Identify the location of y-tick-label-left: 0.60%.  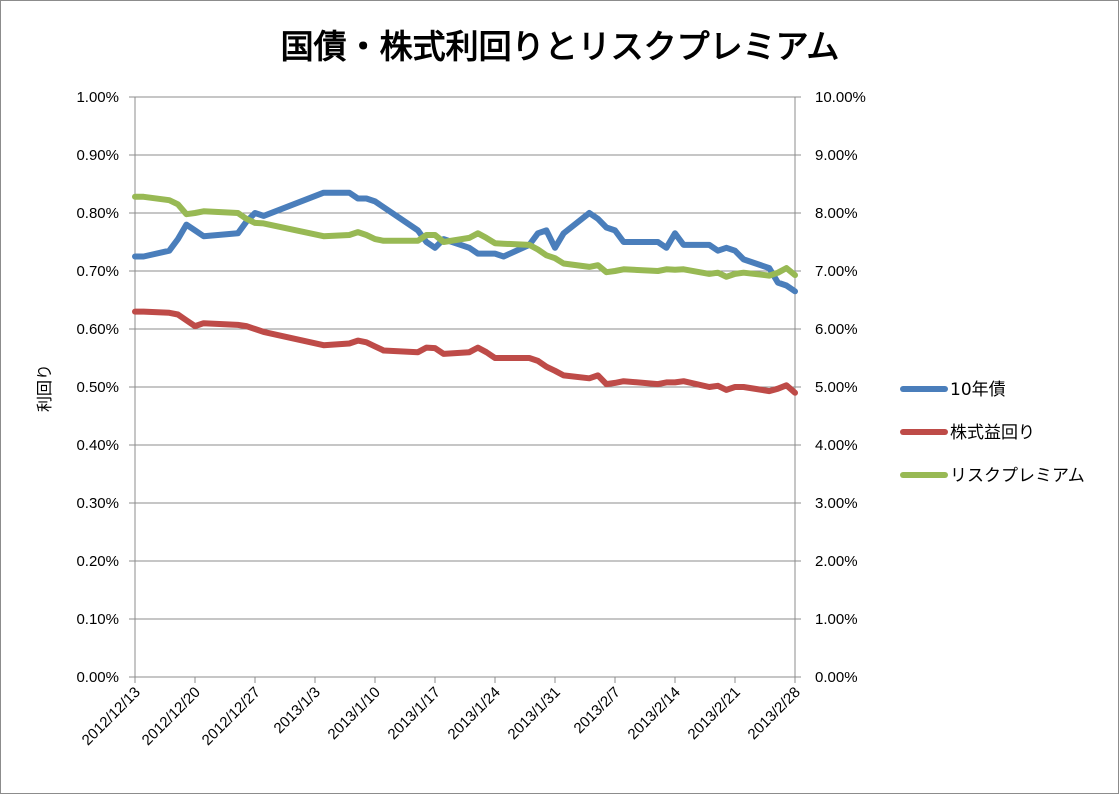
(97, 329).